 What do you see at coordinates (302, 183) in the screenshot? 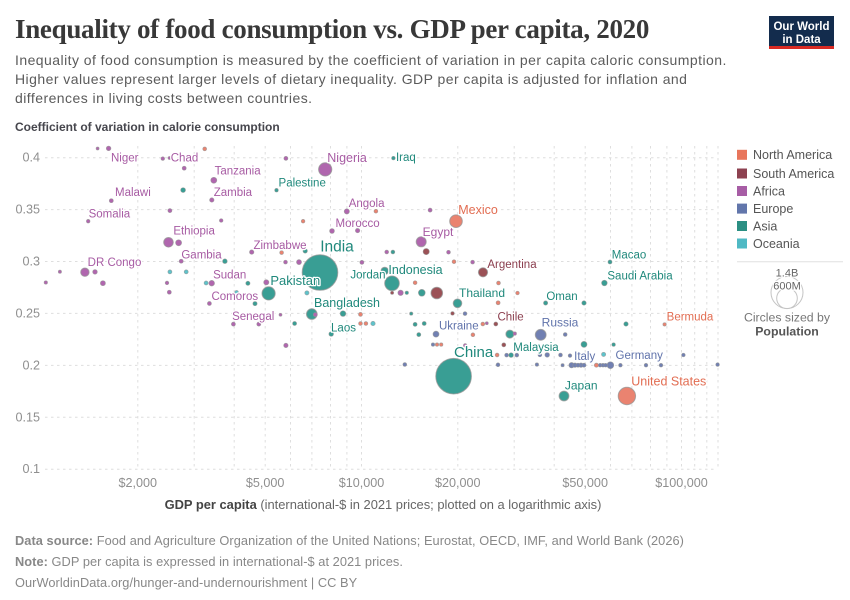
I see `svg-text: Palestine` at bounding box center [302, 183].